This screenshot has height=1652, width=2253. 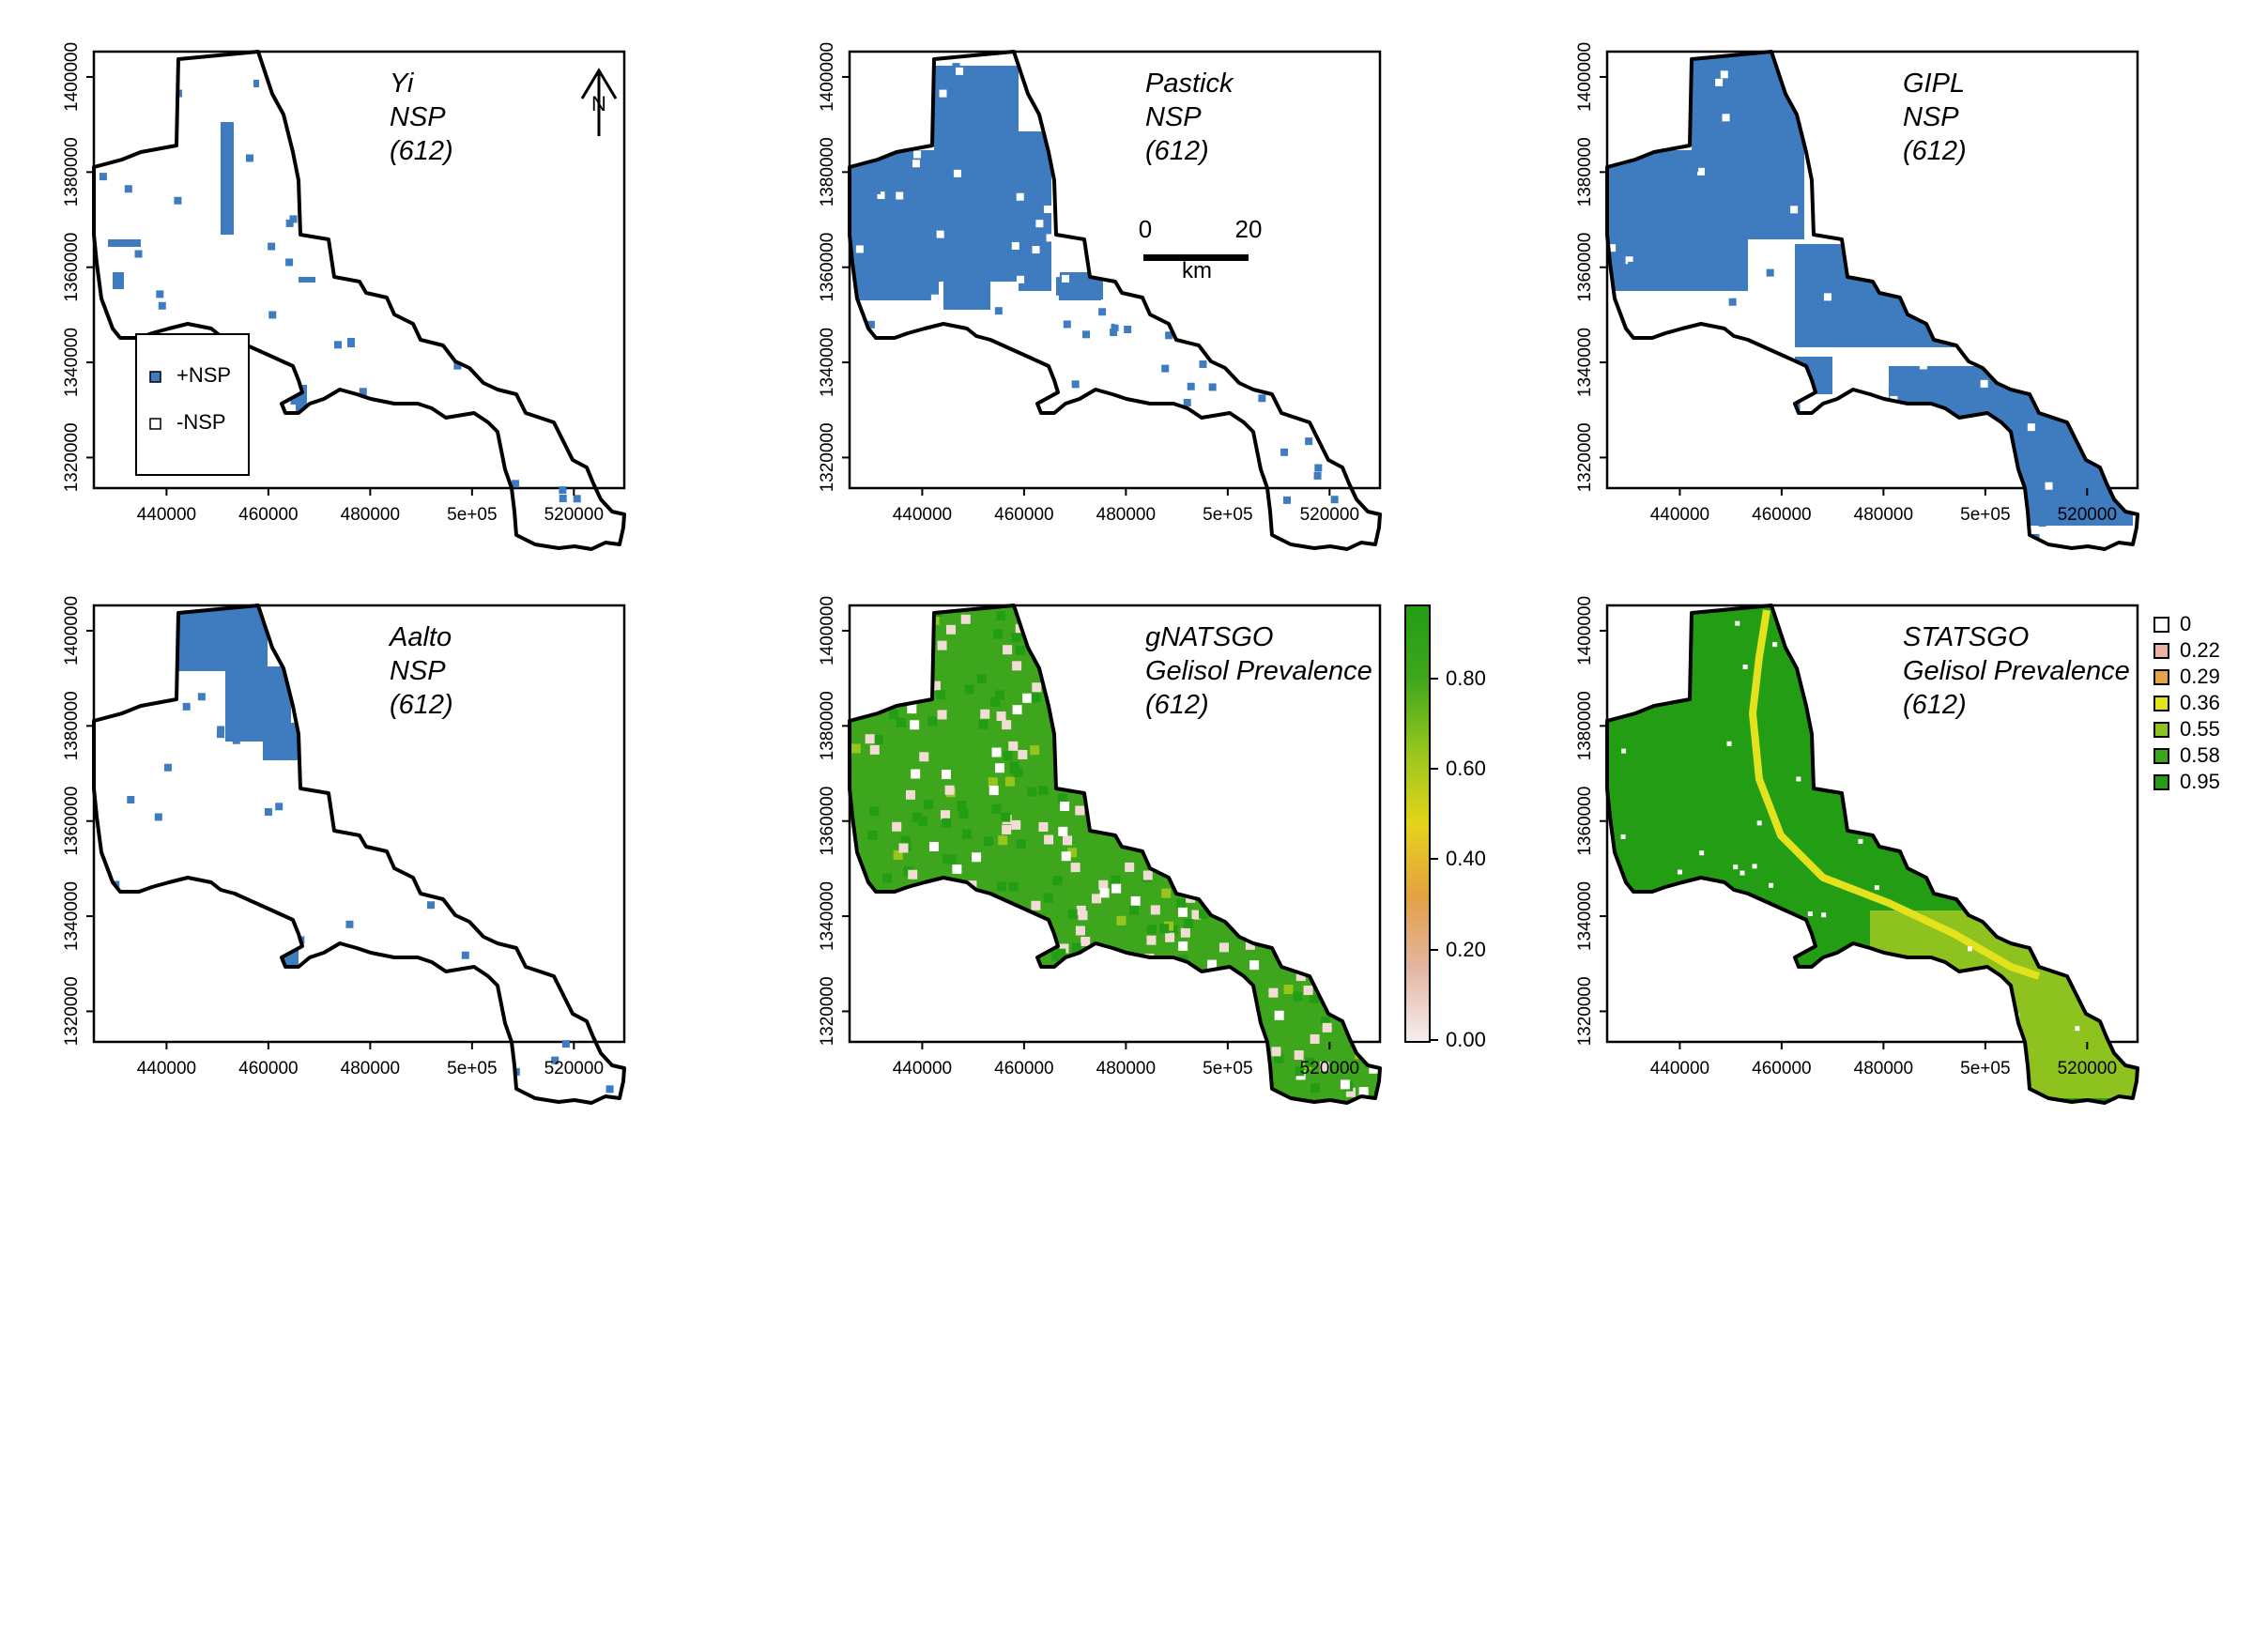 What do you see at coordinates (1249, 229) in the screenshot?
I see `scale-bar-end: 20` at bounding box center [1249, 229].